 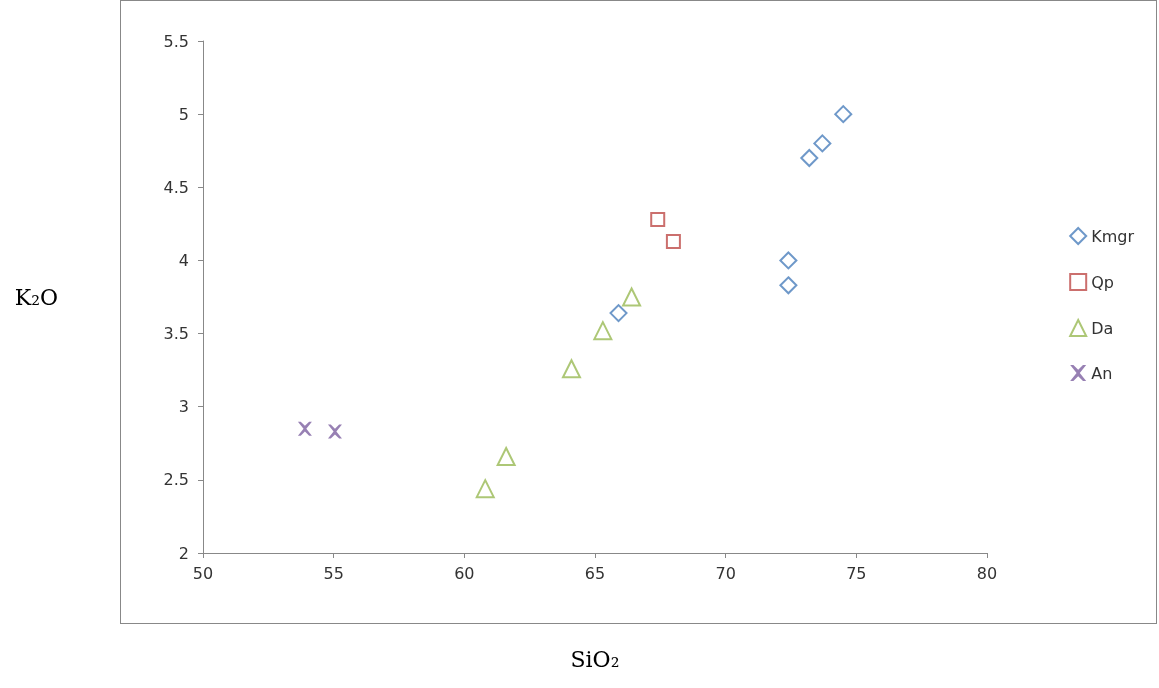 What do you see at coordinates (176, 41) in the screenshot?
I see `y-tick-label: 5.5` at bounding box center [176, 41].